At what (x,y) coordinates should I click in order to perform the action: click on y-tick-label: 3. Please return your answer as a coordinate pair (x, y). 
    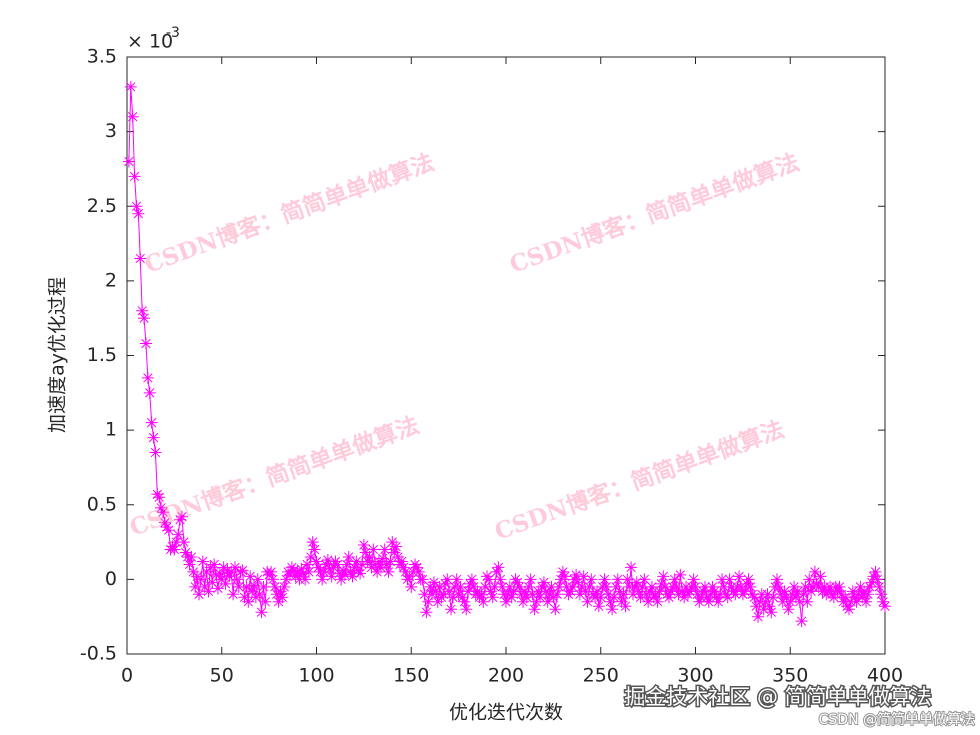
    Looking at the image, I should click on (111, 131).